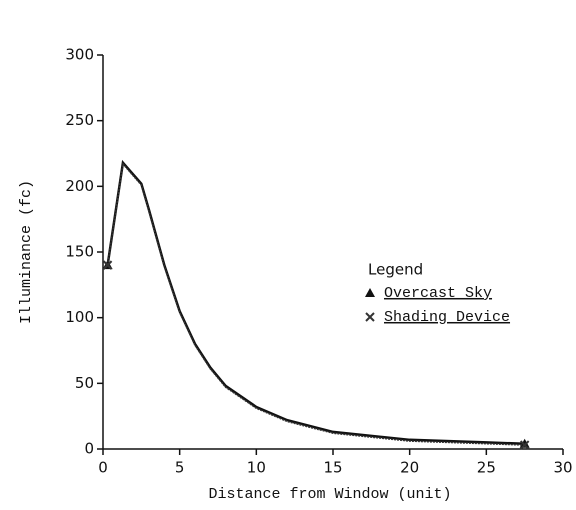  I want to click on y-tick-label: 50, so click(84, 383).